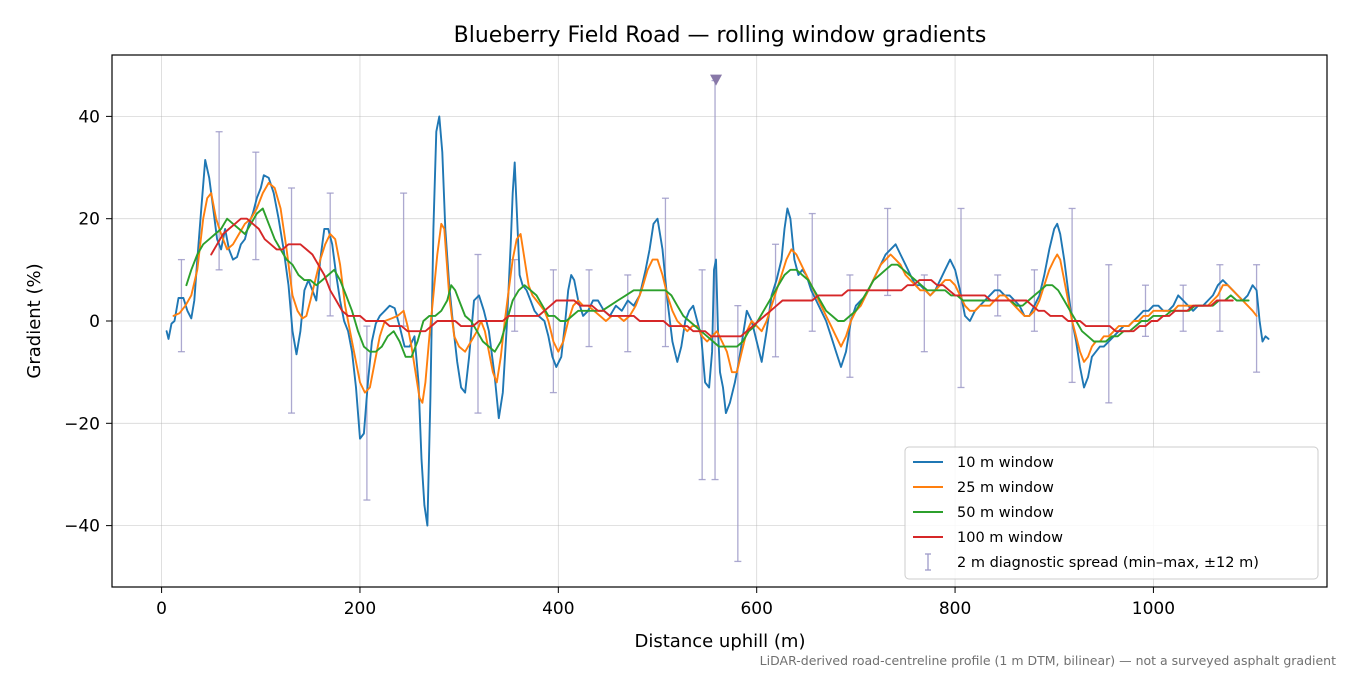  I want to click on x-axis-label: Distance uphill (m), so click(720, 641).